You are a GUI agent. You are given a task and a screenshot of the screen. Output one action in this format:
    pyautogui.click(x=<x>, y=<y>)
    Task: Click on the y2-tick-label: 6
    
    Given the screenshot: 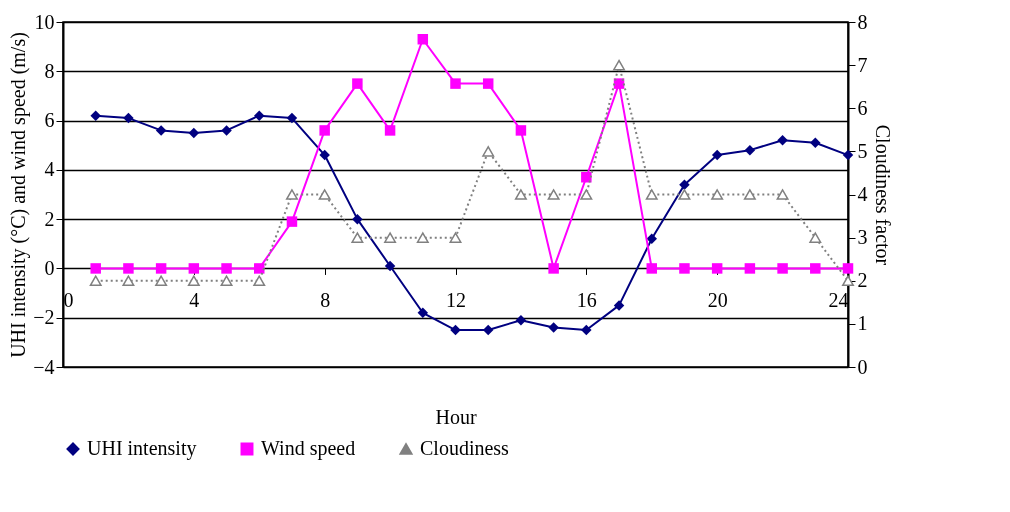 What is the action you would take?
    pyautogui.click(x=862, y=107)
    